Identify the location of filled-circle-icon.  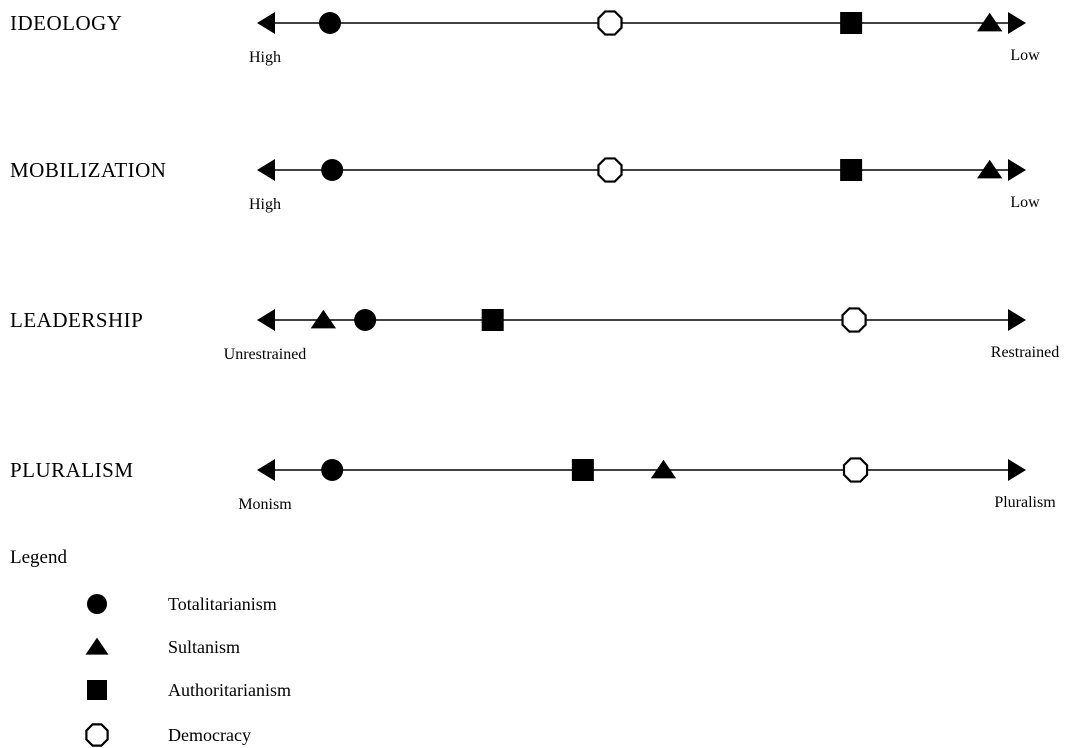
(97, 604).